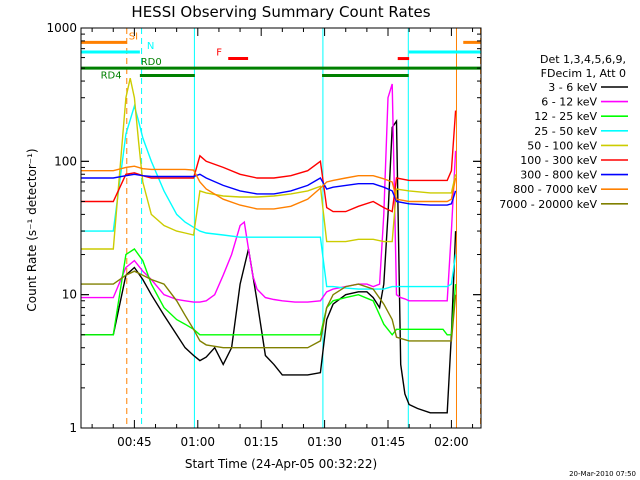 This screenshot has width=640, height=480. I want to click on x-tick-label: 01:30, so click(324, 442).